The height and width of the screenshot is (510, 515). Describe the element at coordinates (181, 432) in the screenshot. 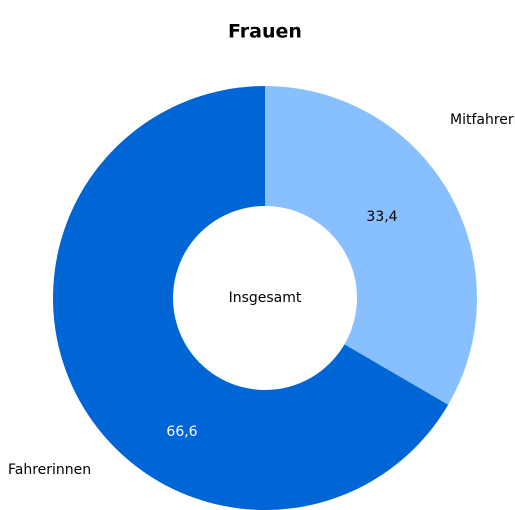

I see `value-label: 66,6` at that location.